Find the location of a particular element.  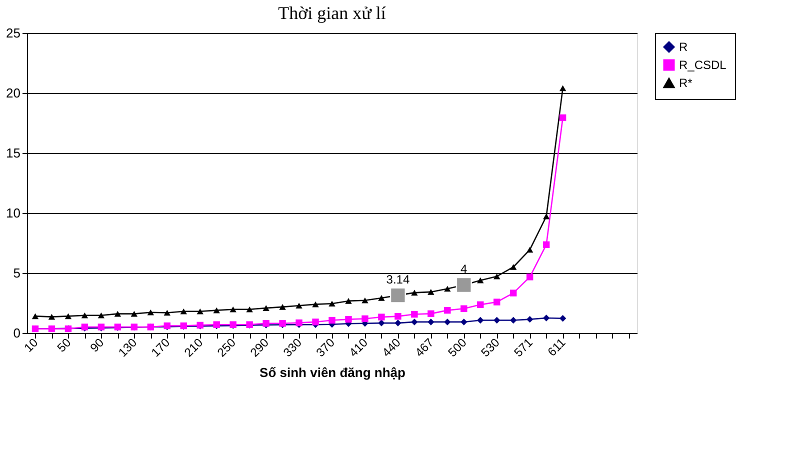

y-tick-label: 15 is located at coordinates (13, 153).